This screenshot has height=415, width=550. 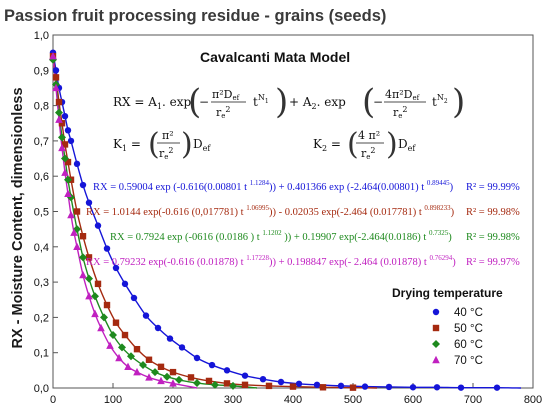 I want to click on r2-value-1: R² = 99.98%, so click(x=493, y=212).